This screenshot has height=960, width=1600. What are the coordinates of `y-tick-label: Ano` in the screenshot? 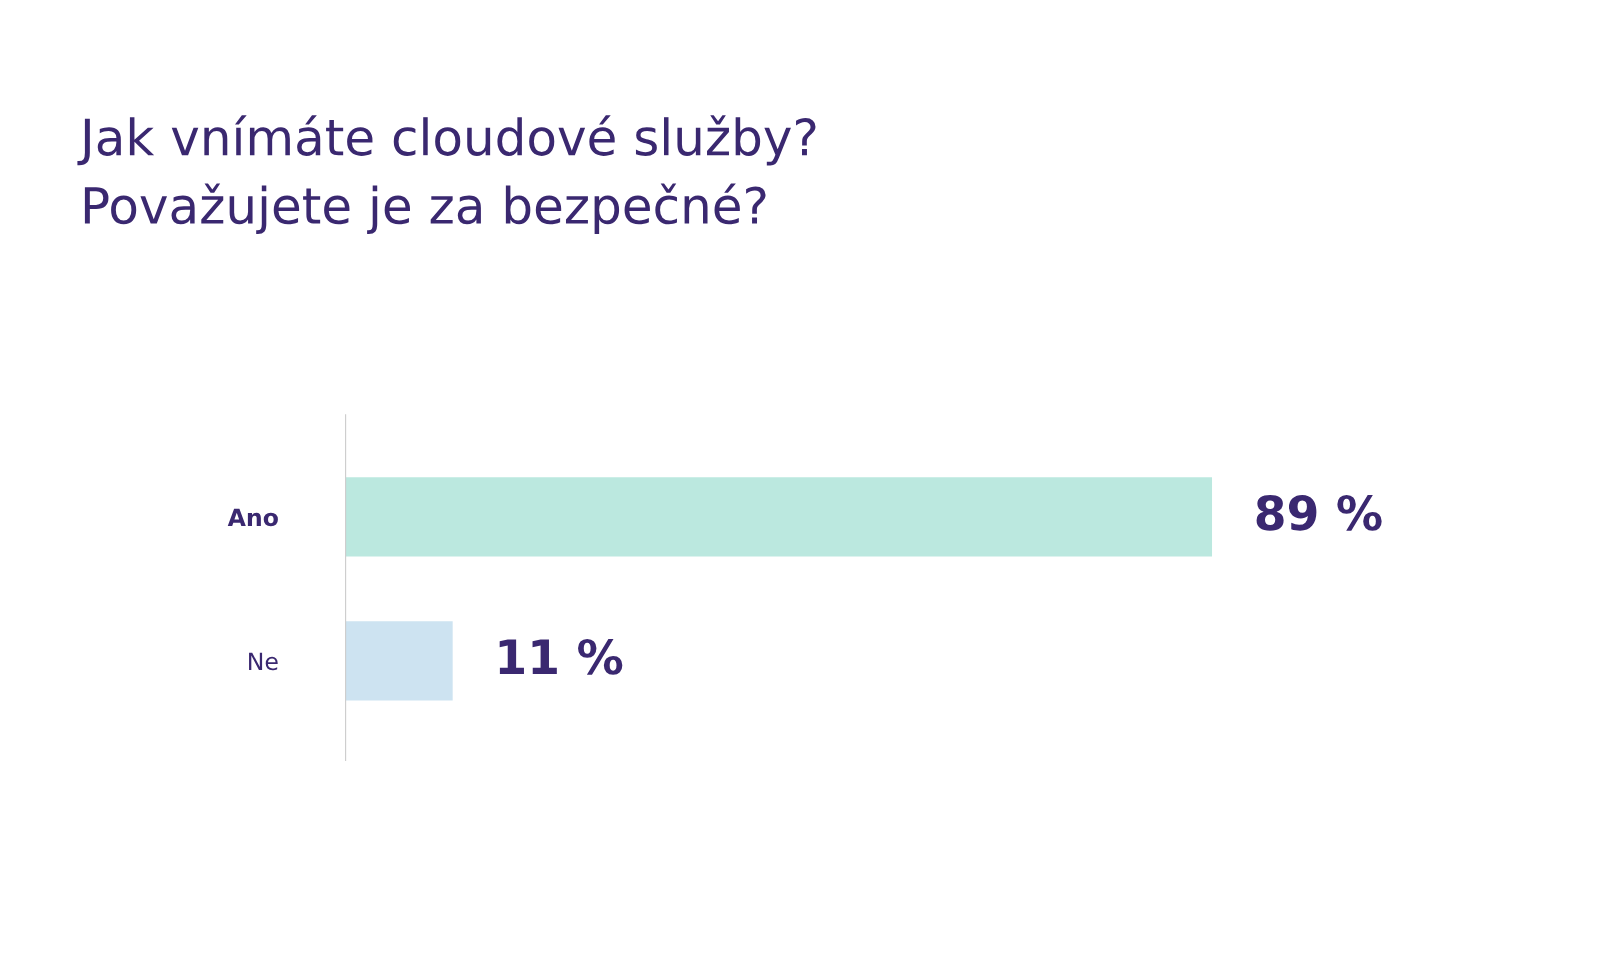 It's located at (252, 517).